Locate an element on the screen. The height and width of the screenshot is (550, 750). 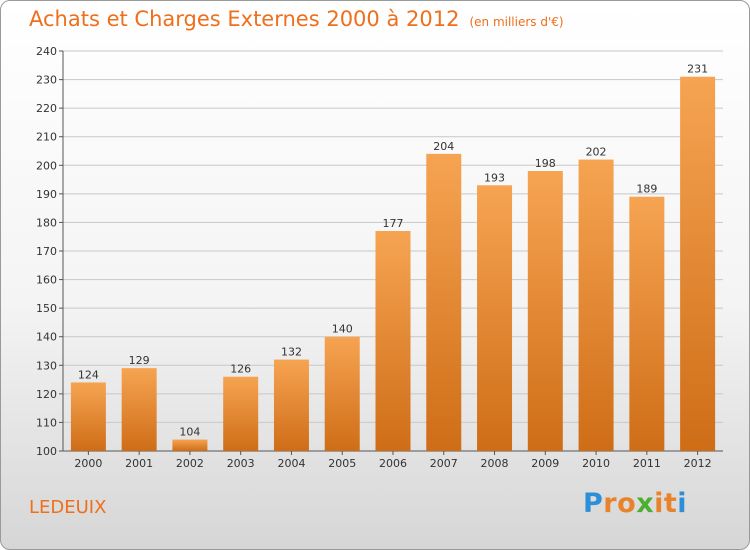
y-tick-label: 220 is located at coordinates (46, 108).